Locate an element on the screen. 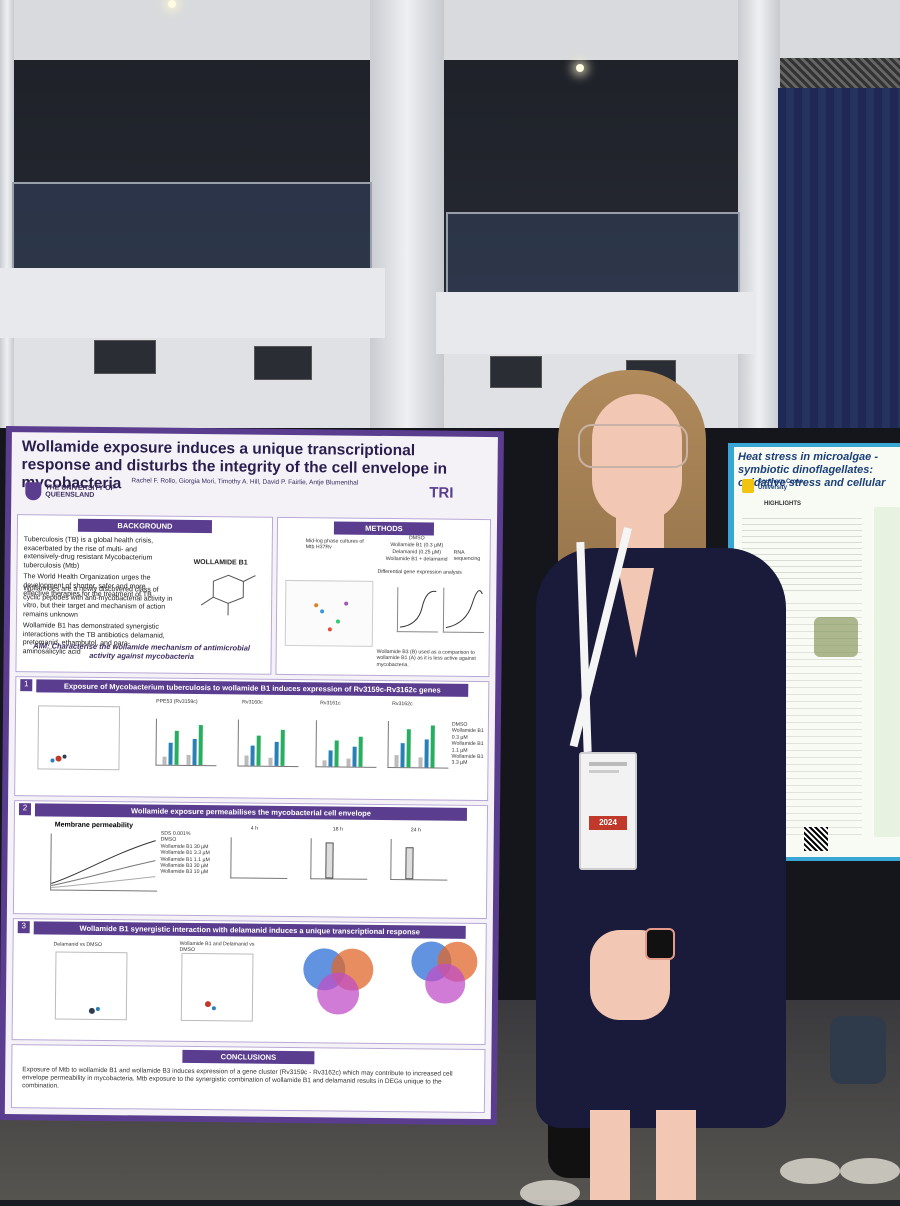  methods-heading: METHODS is located at coordinates (384, 528).